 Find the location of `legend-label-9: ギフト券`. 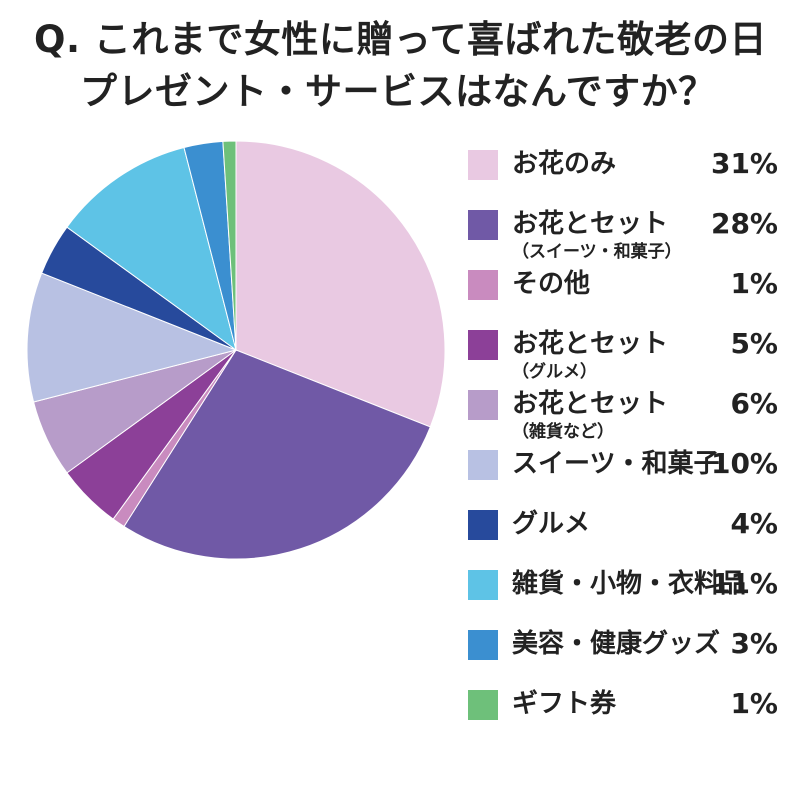

legend-label-9: ギフト券 is located at coordinates (564, 704).